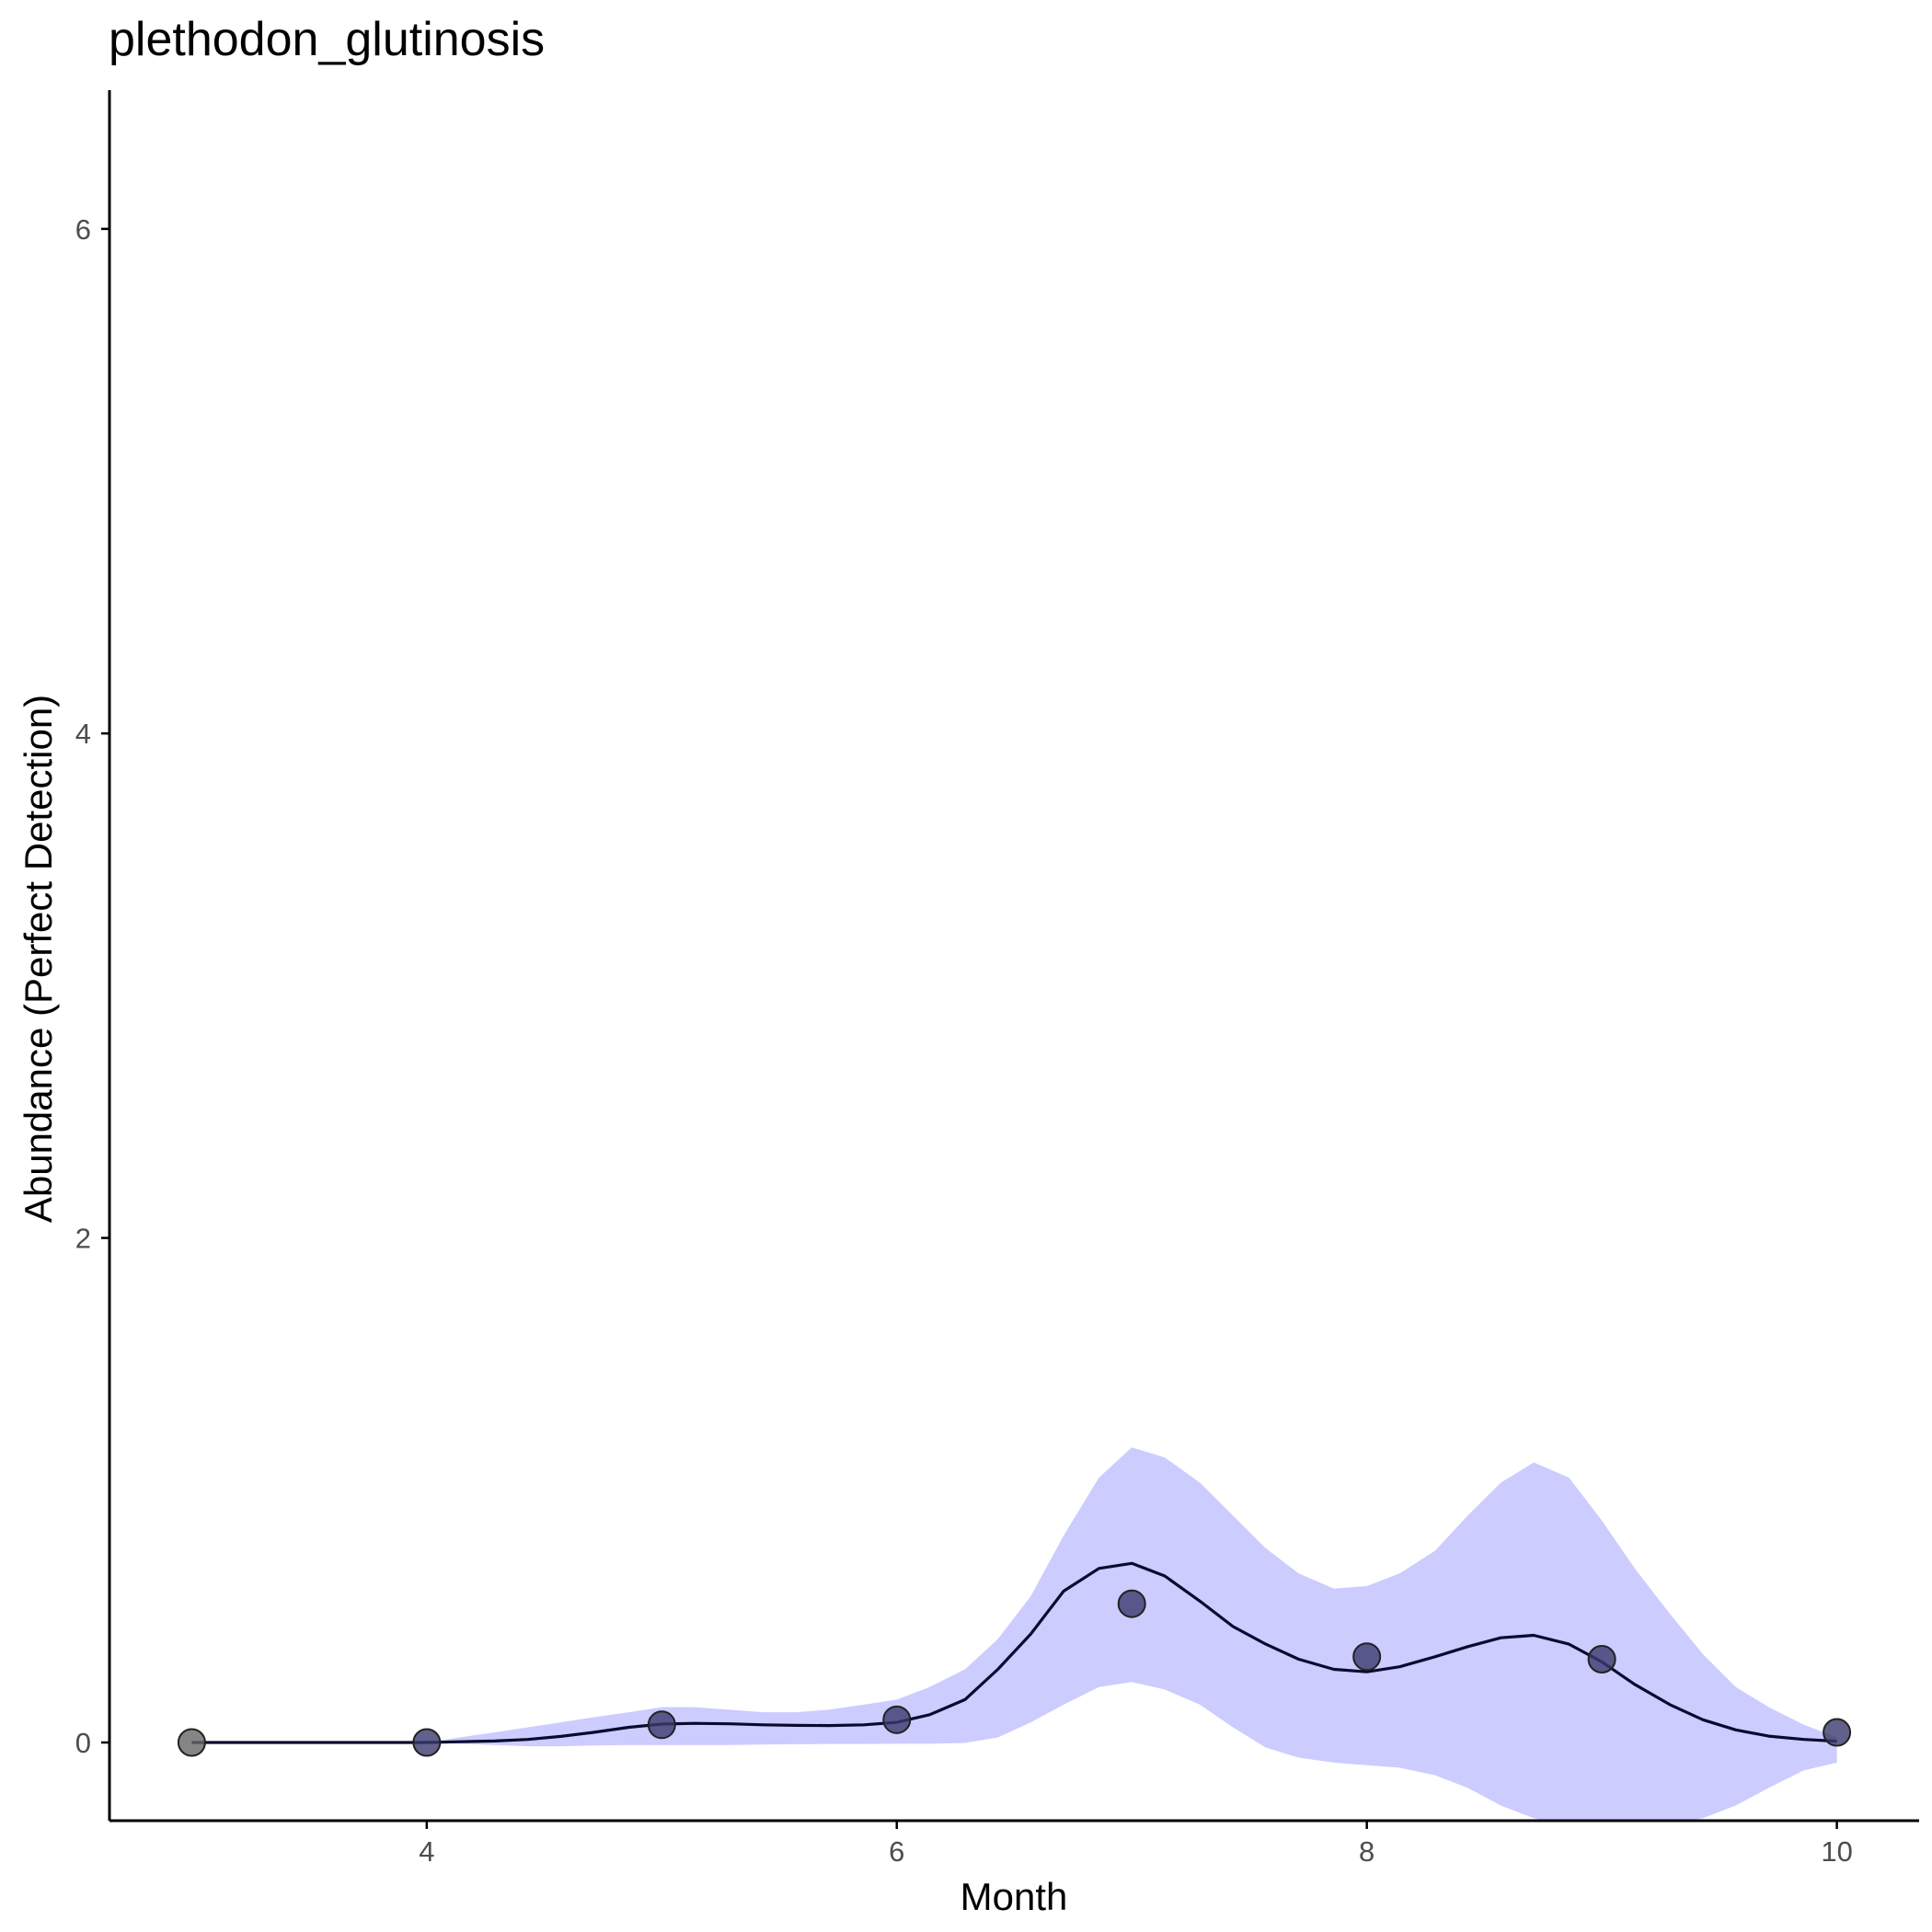 The width and height of the screenshot is (1932, 1932). I want to click on y-axis-label: Abundance (Perfect Detection), so click(38, 959).